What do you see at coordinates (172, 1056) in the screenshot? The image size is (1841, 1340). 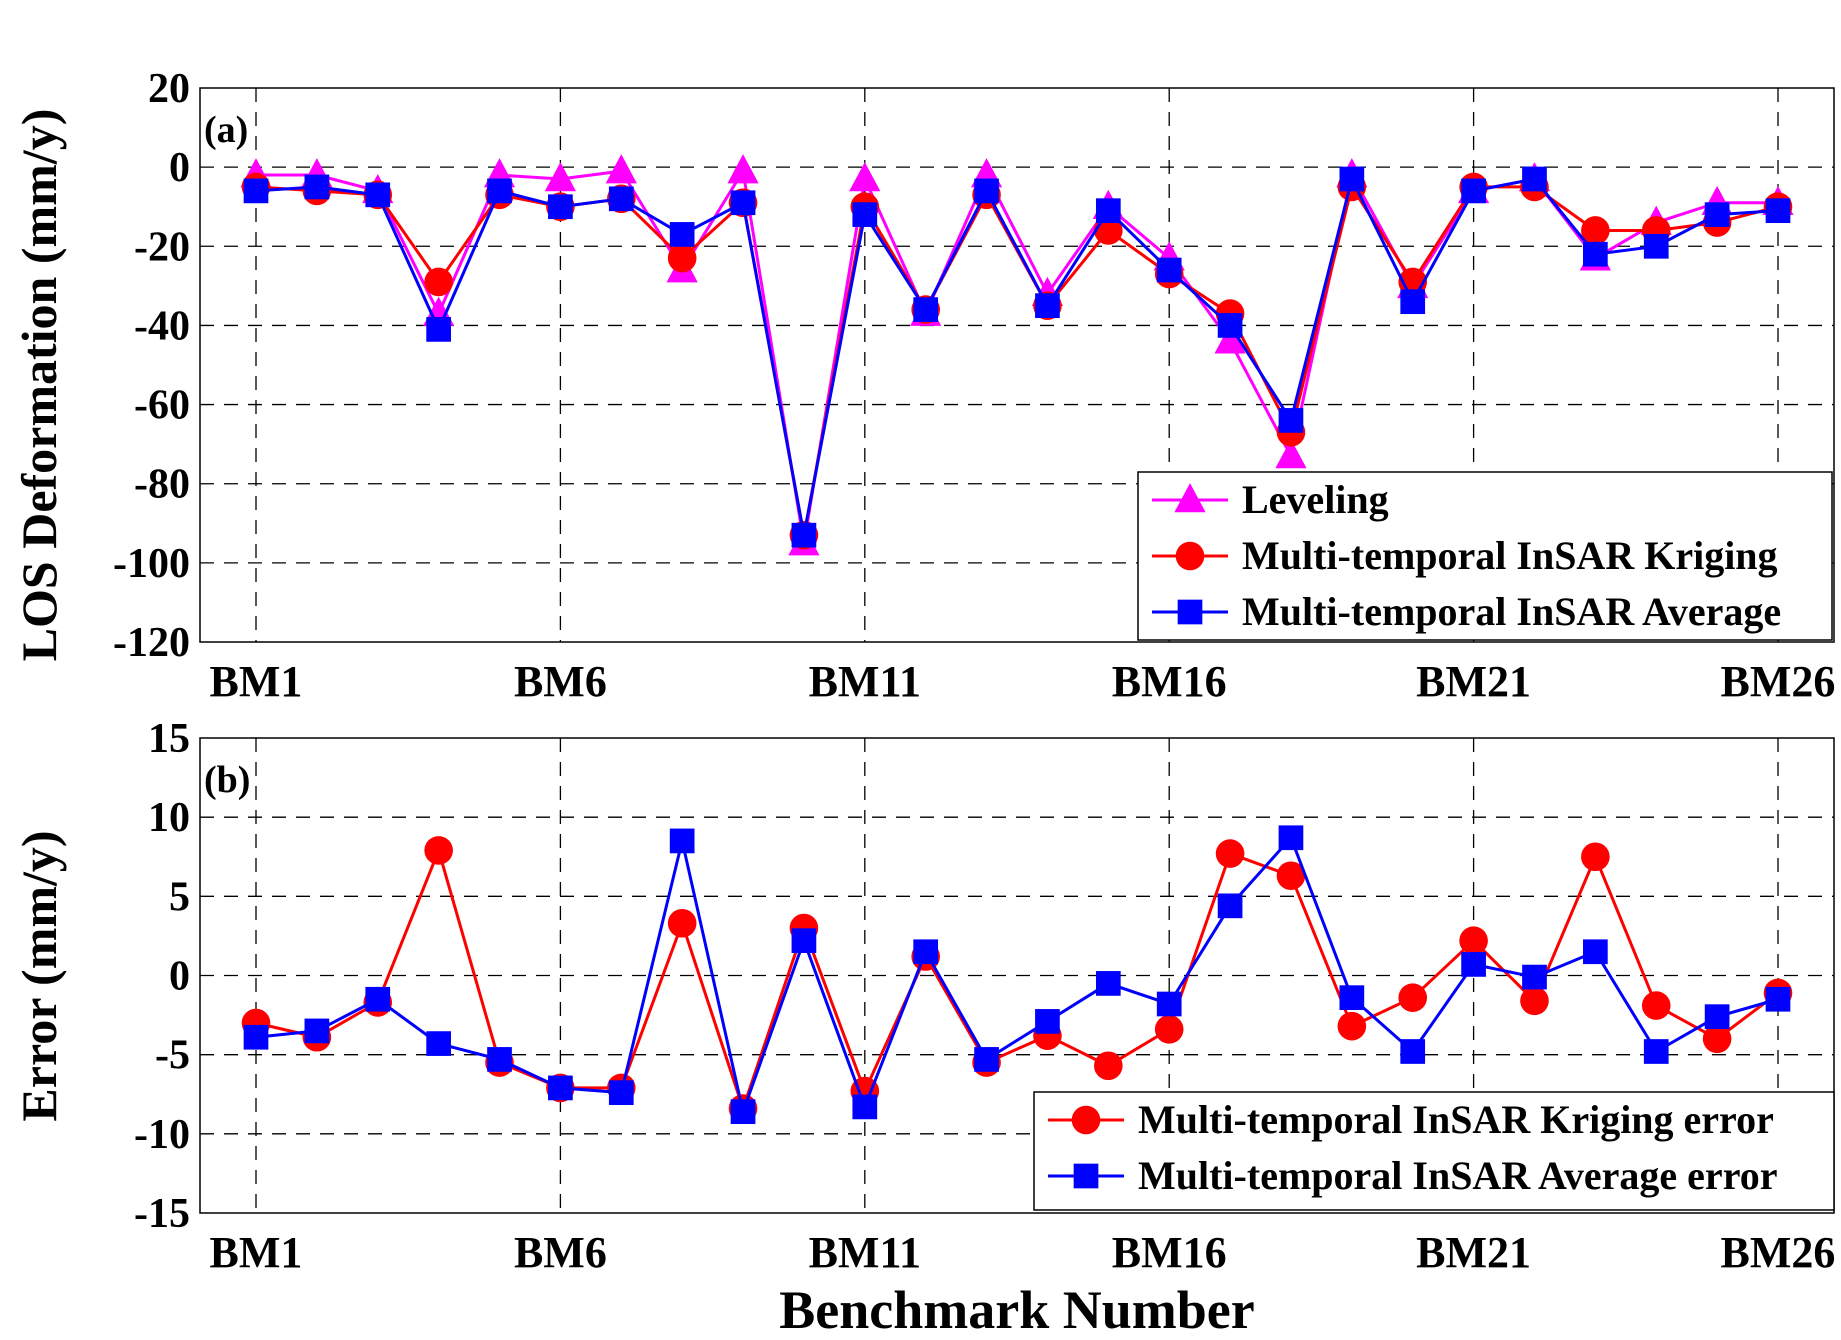 I see `y-tick-label: -5` at bounding box center [172, 1056].